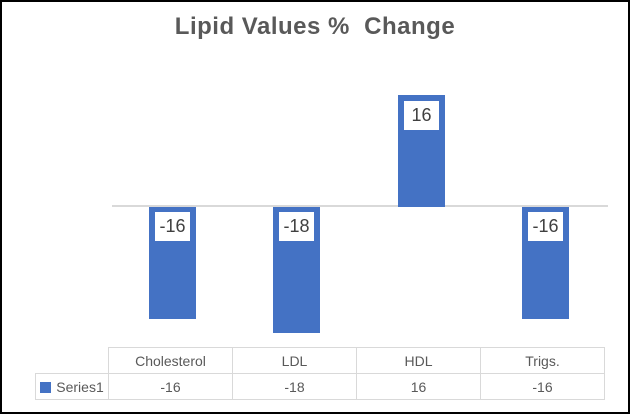 This screenshot has height=414, width=630. Describe the element at coordinates (80, 386) in the screenshot. I see `series-legend-label: Series1` at that location.